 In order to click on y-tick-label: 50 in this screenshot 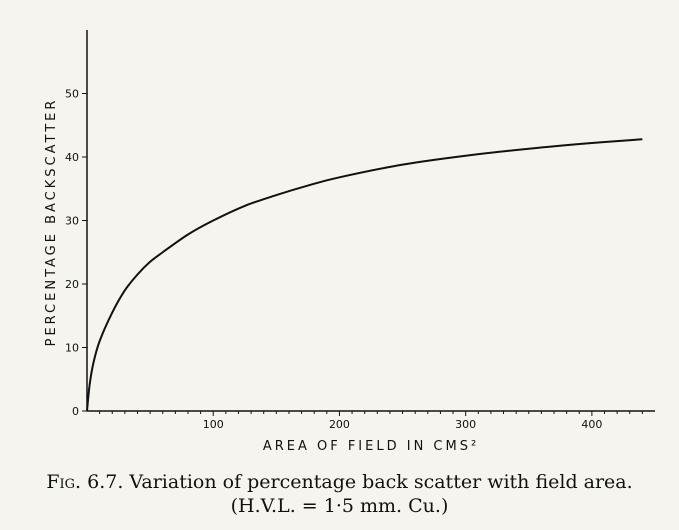, I will do `click(72, 94)`.